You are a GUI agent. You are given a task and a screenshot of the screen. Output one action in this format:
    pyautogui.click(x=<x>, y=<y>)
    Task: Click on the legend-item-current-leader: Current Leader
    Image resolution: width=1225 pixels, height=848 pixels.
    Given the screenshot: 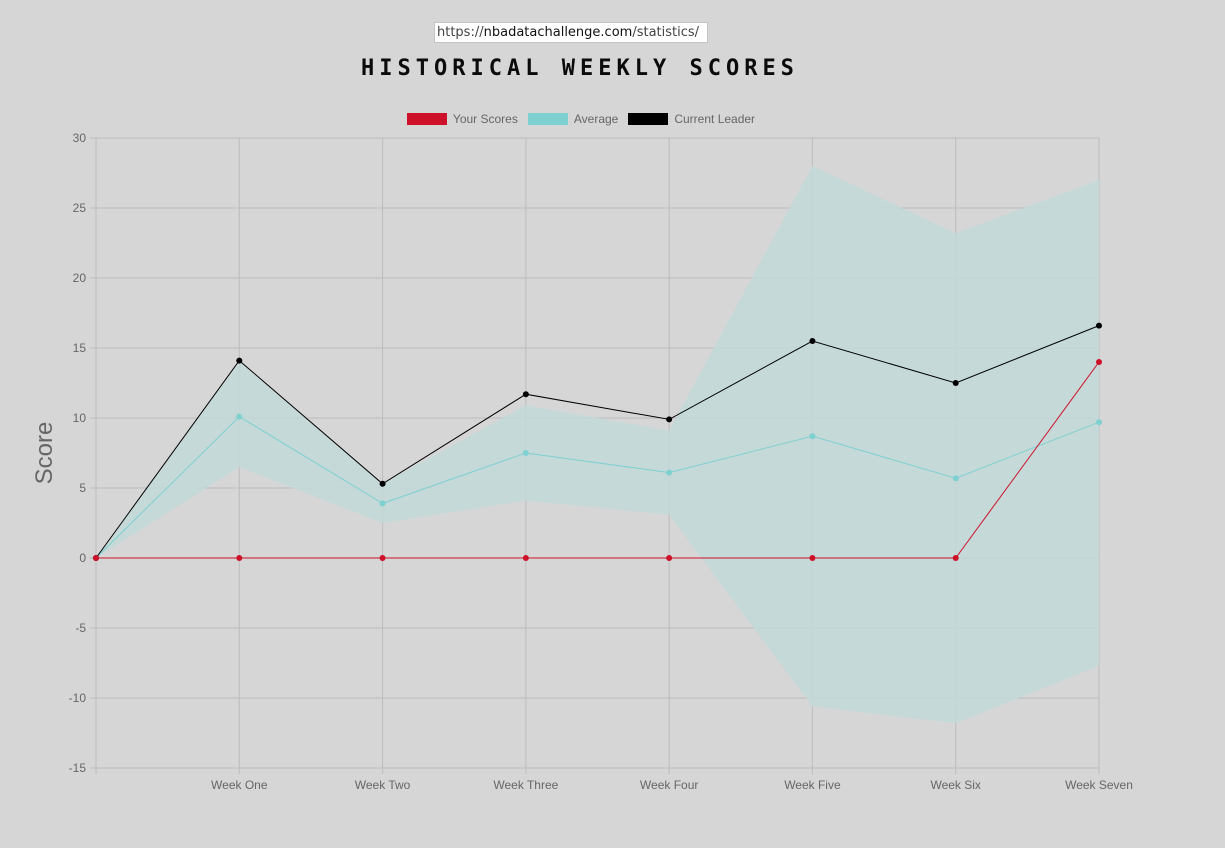 What is the action you would take?
    pyautogui.click(x=691, y=119)
    